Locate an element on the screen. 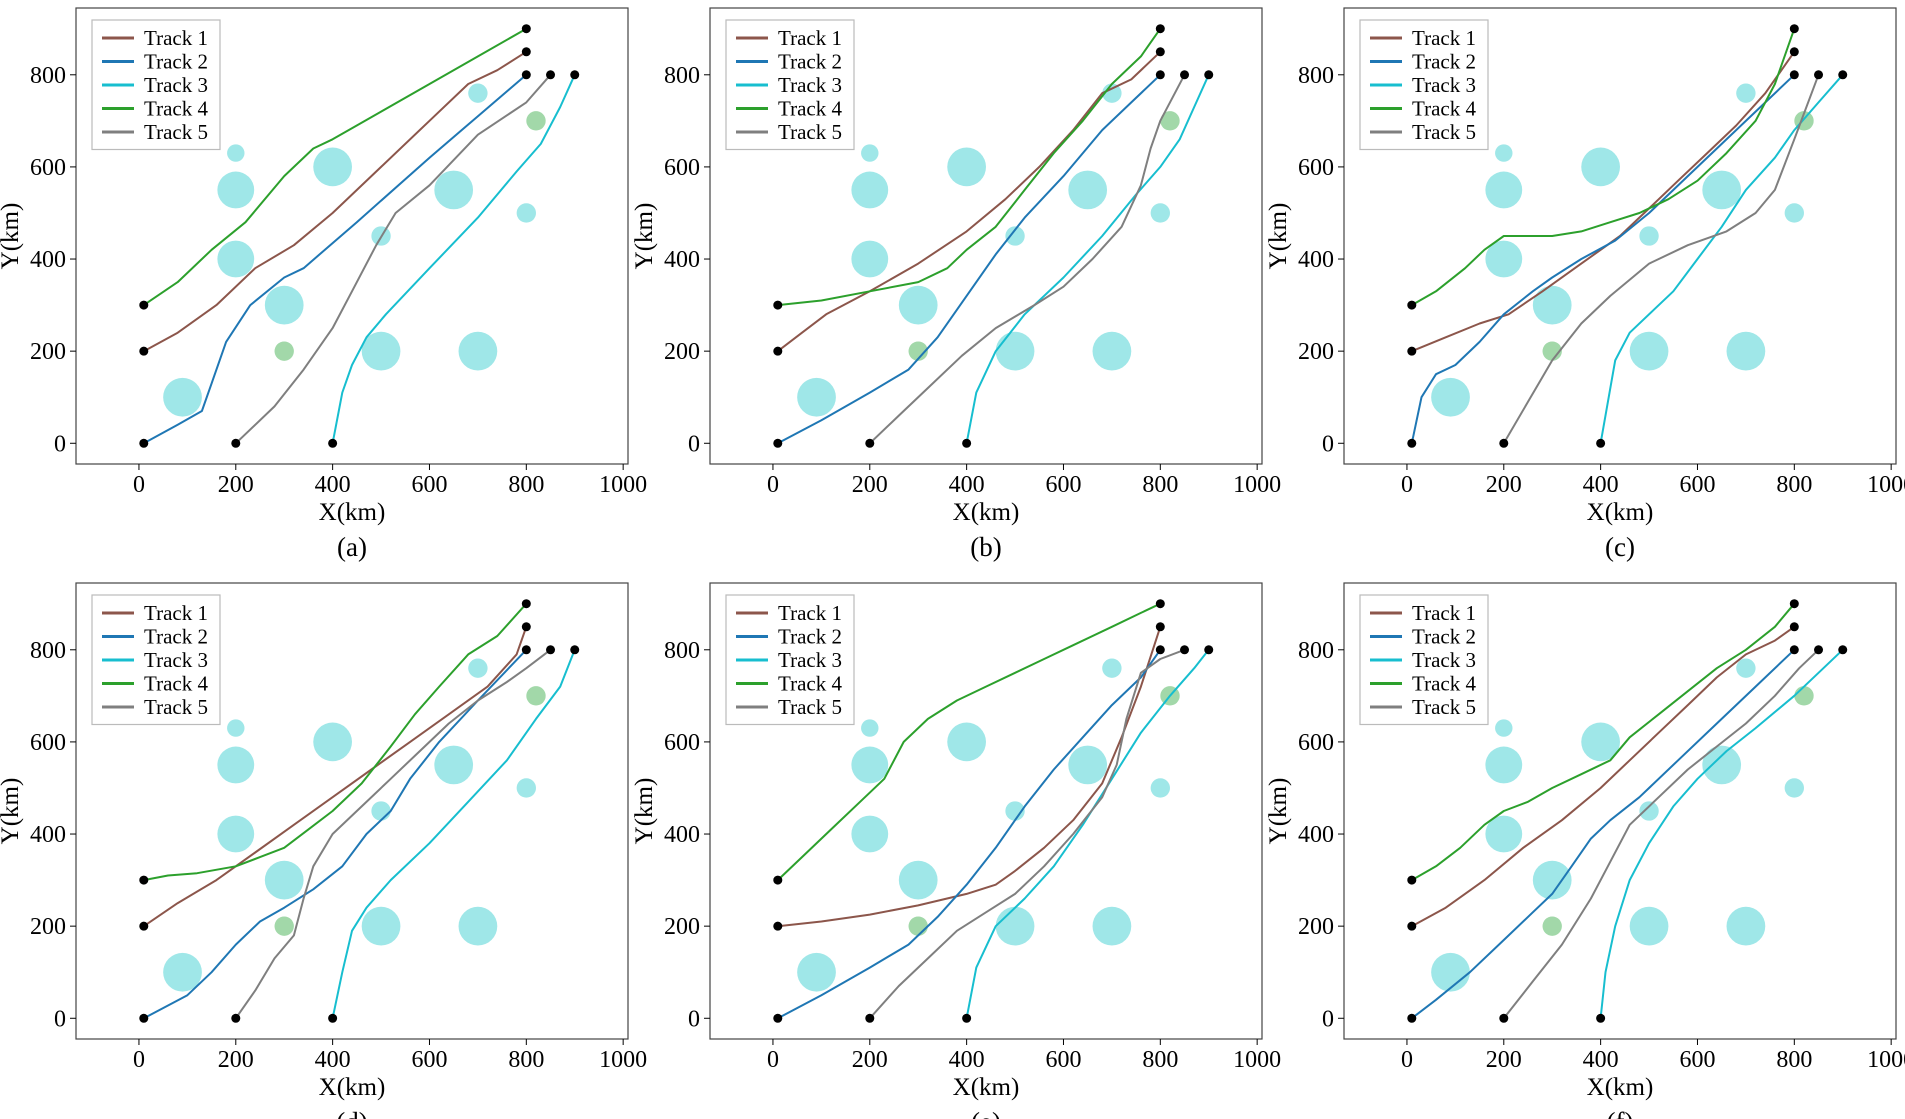  y-tick-label: 800 is located at coordinates (48, 76).